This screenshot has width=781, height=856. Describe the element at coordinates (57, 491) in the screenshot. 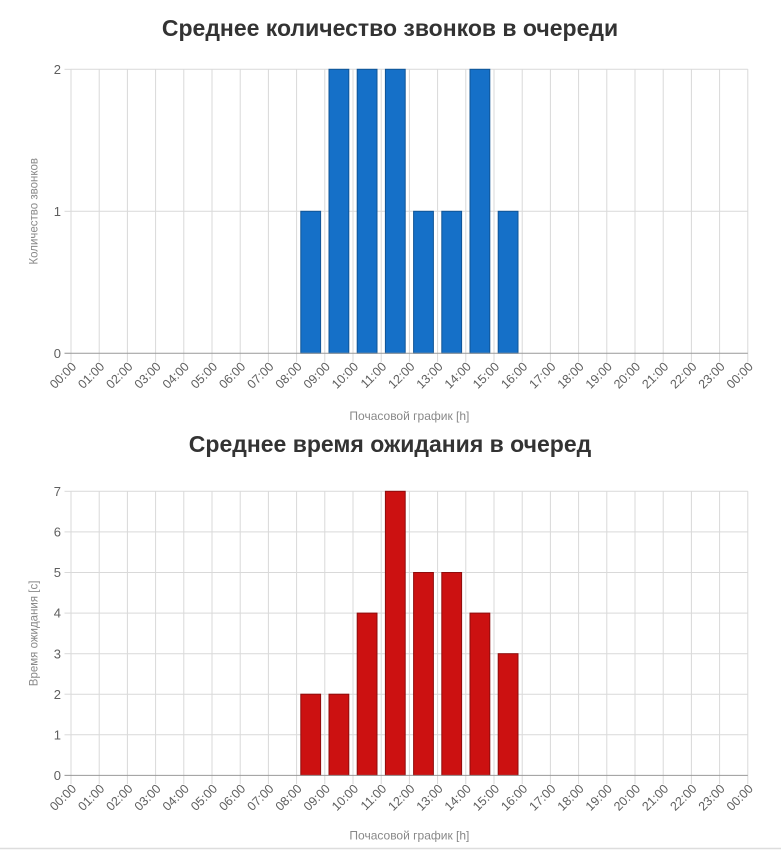

I see `svg-text: 7` at that location.